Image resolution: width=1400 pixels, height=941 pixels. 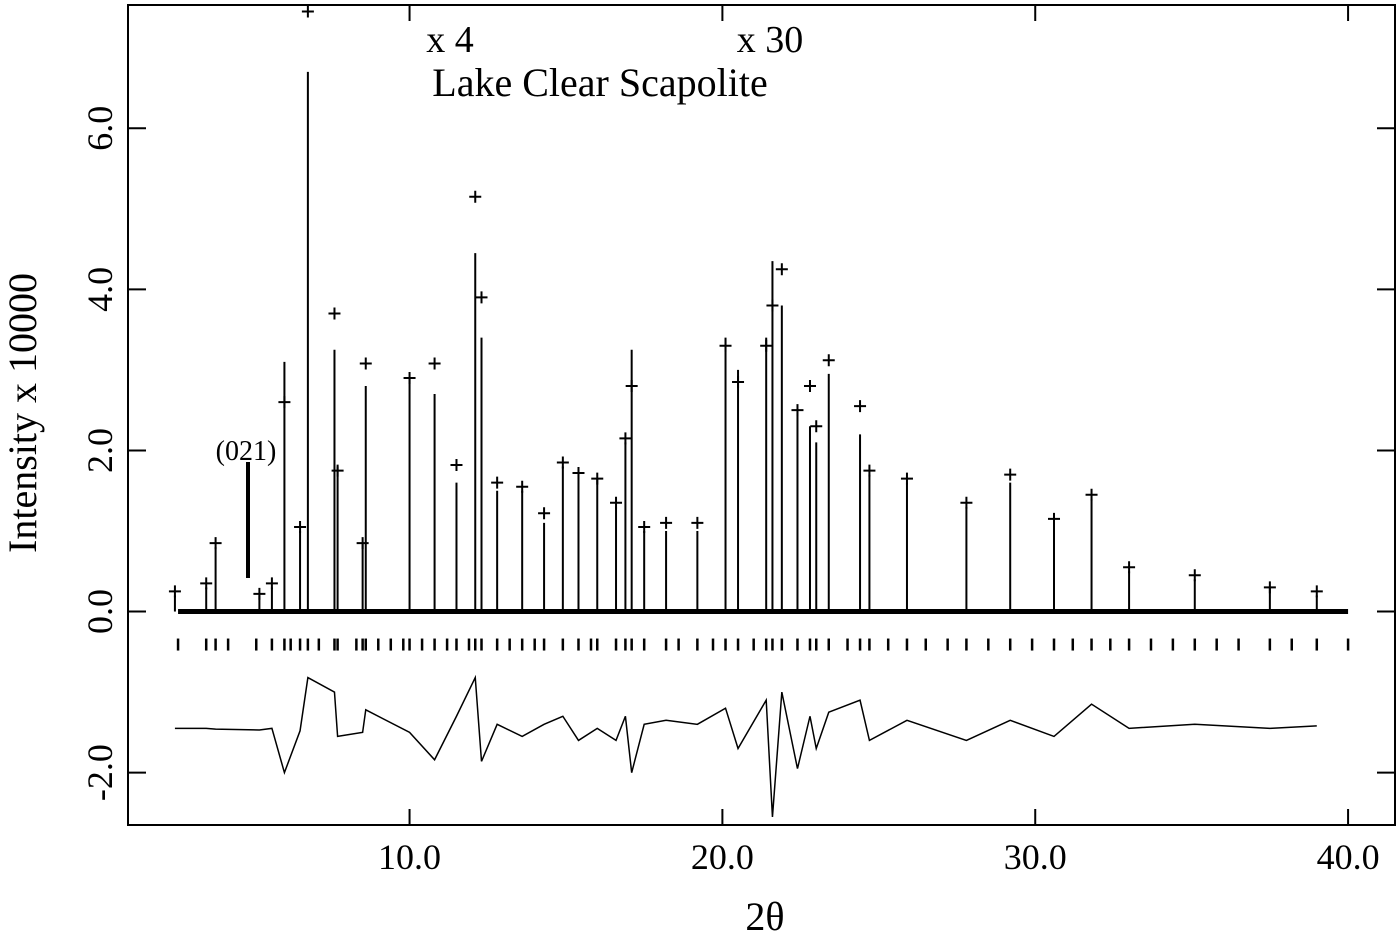 What do you see at coordinates (745, 746) in the screenshot?
I see `difference-curve` at bounding box center [745, 746].